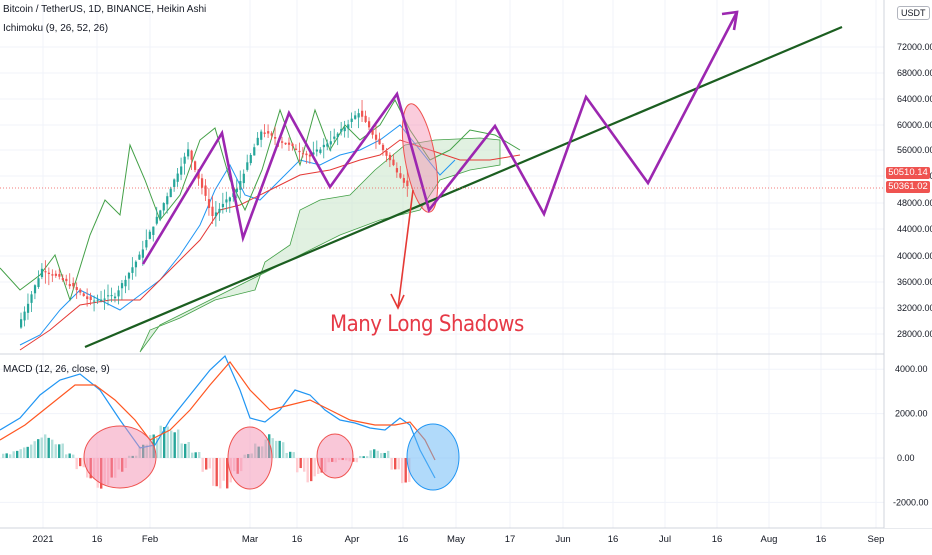  Describe the element at coordinates (914, 125) in the screenshot. I see `price-tick-label: 60000.00` at that location.